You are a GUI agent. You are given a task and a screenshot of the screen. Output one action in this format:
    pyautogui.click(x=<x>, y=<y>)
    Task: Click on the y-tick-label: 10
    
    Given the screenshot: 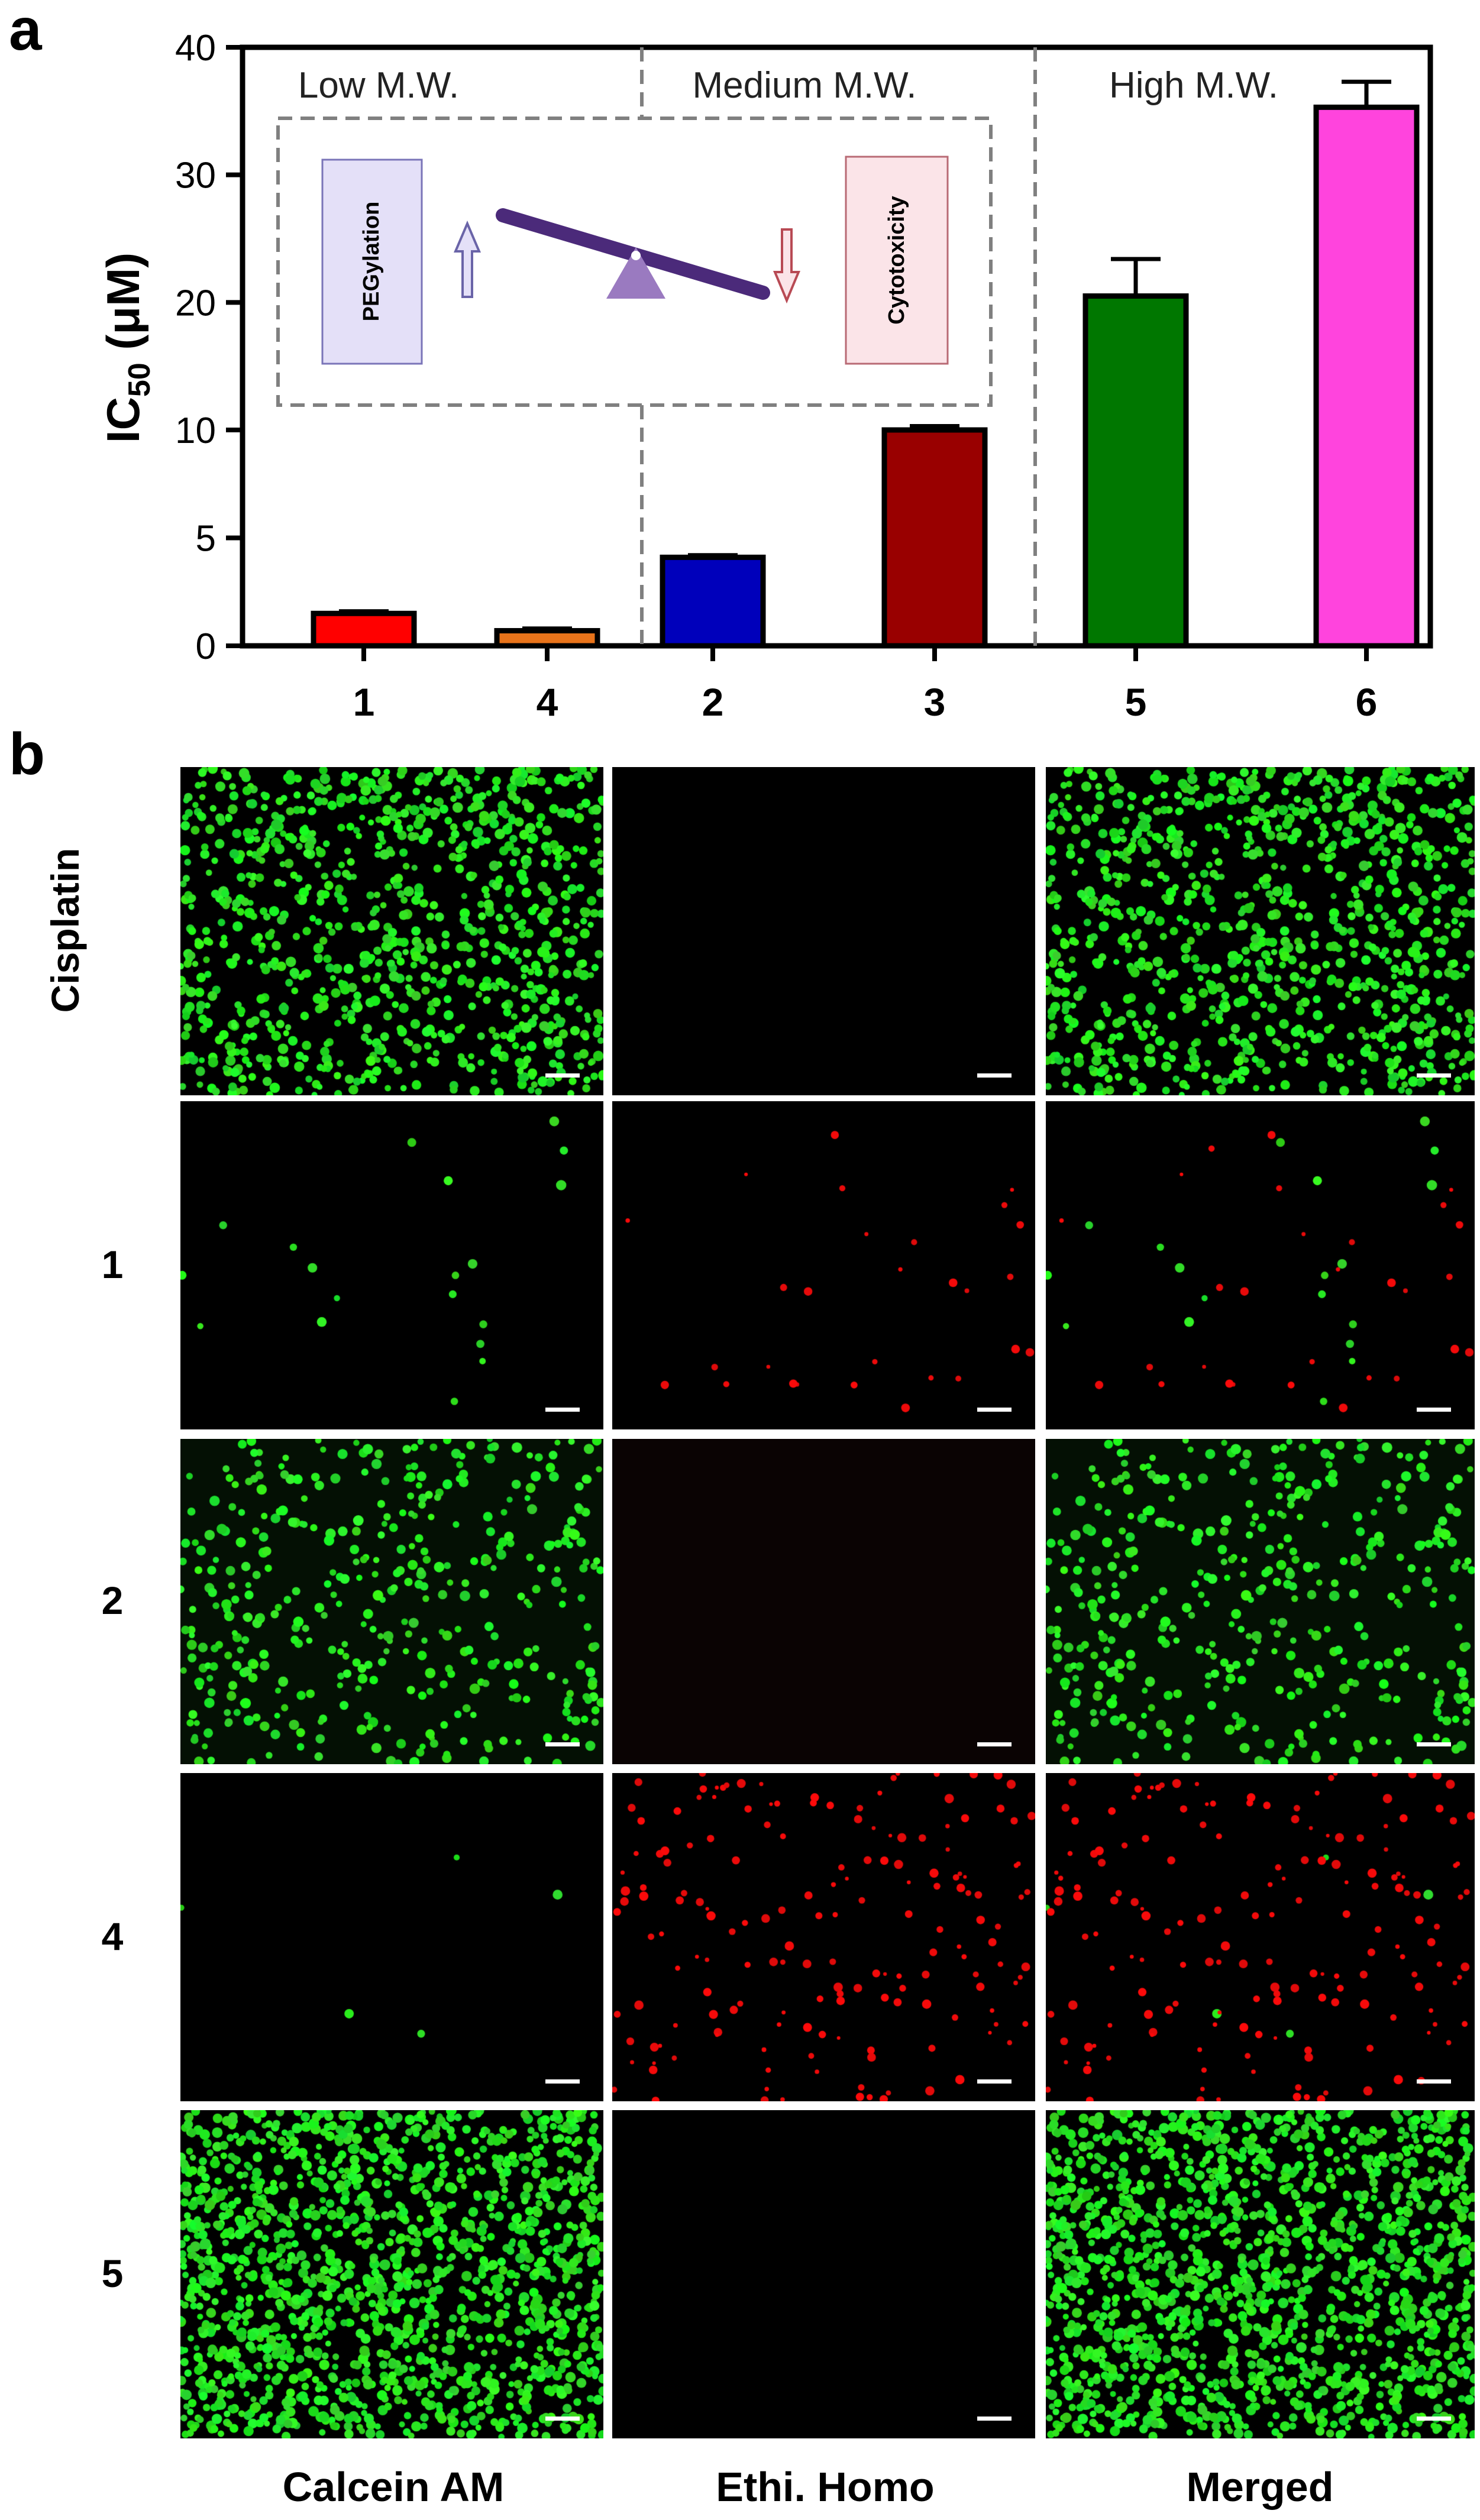 What is the action you would take?
    pyautogui.click(x=195, y=430)
    